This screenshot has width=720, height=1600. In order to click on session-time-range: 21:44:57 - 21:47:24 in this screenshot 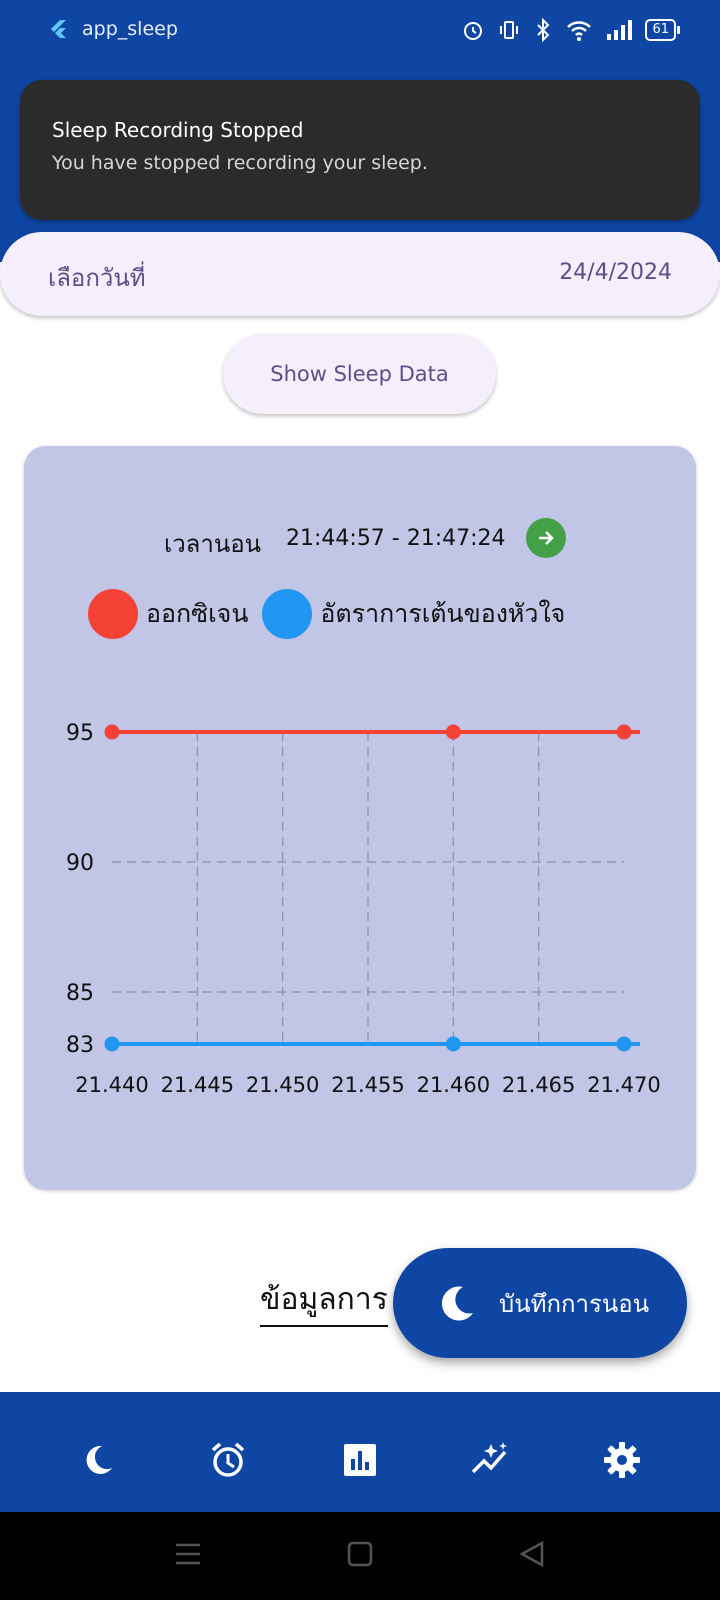, I will do `click(396, 538)`.